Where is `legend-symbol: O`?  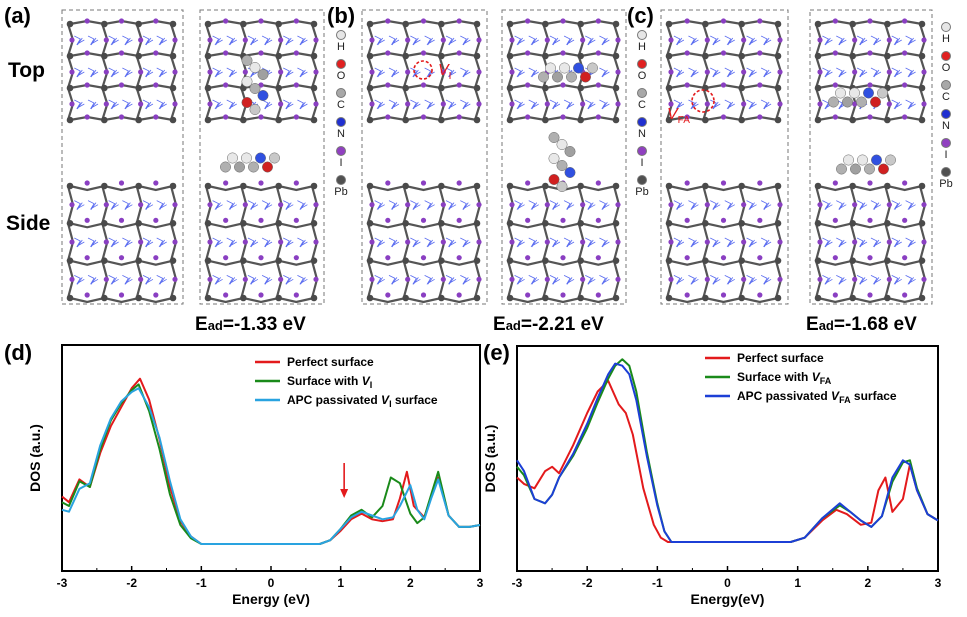
legend-symbol: O is located at coordinates (946, 68).